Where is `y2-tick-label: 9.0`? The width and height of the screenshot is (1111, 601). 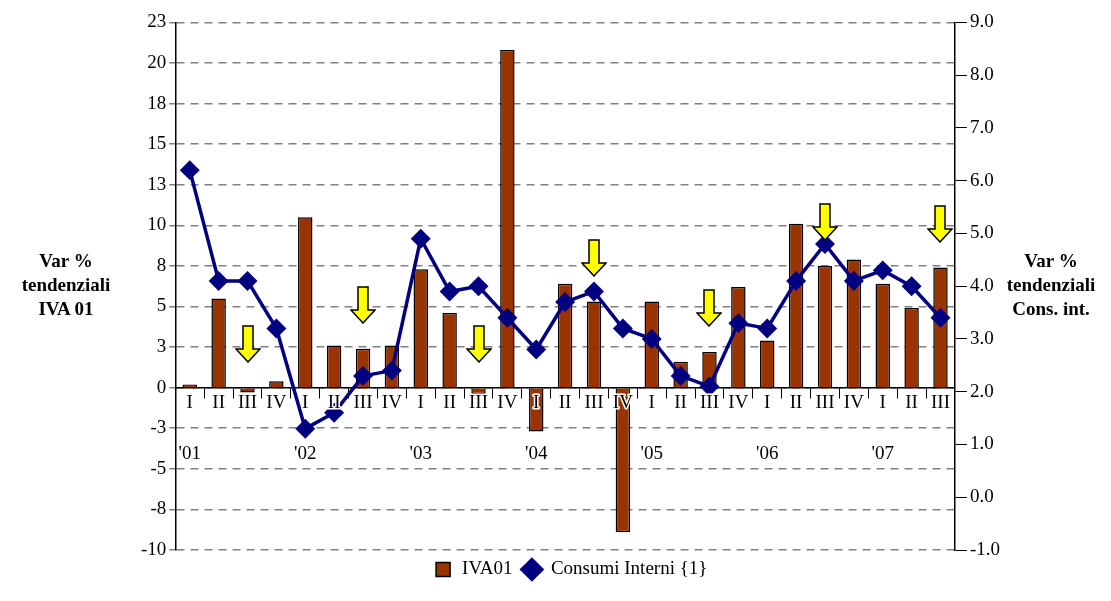
y2-tick-label: 9.0 is located at coordinates (981, 21).